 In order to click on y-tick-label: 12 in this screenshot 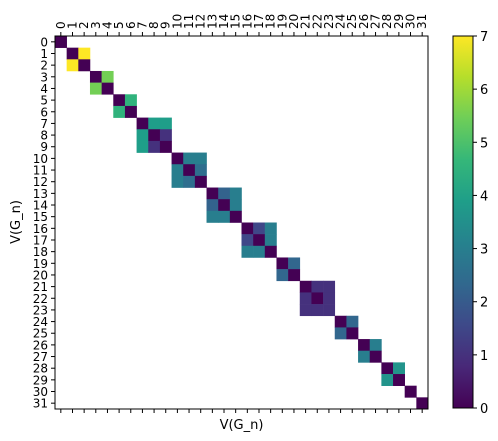, I will do `click(40, 182)`.